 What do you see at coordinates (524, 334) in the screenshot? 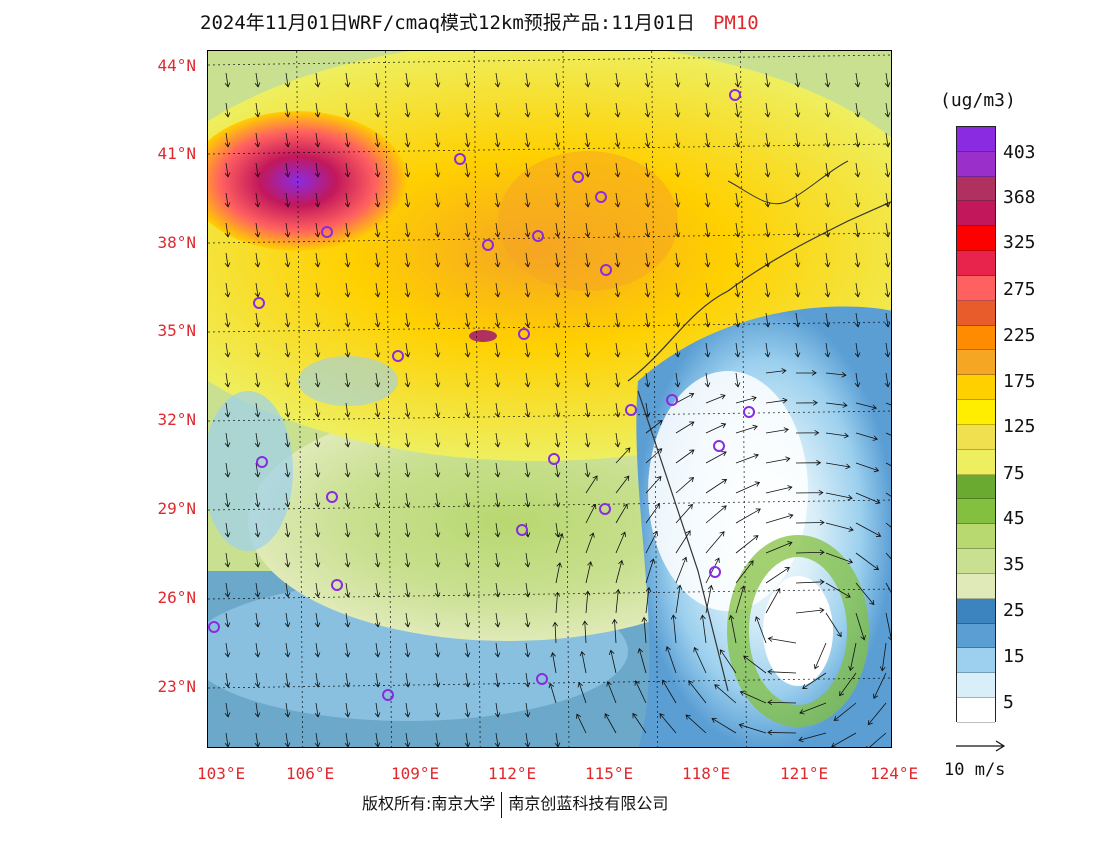
I see `station-marker` at bounding box center [524, 334].